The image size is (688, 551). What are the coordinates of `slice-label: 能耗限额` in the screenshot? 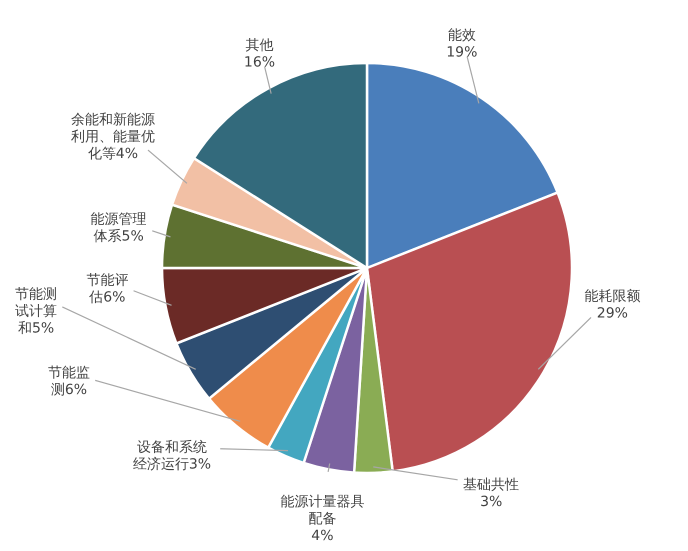 It's located at (612, 296).